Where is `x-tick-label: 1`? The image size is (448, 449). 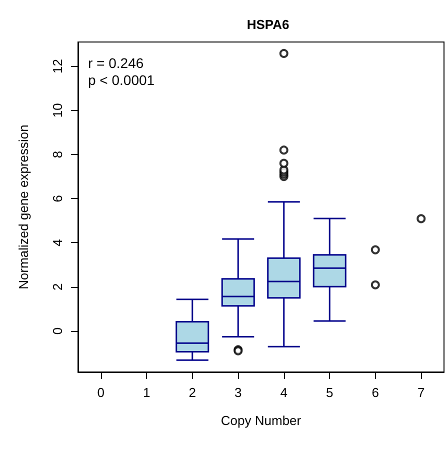
x-tick-label: 1 is located at coordinates (146, 392).